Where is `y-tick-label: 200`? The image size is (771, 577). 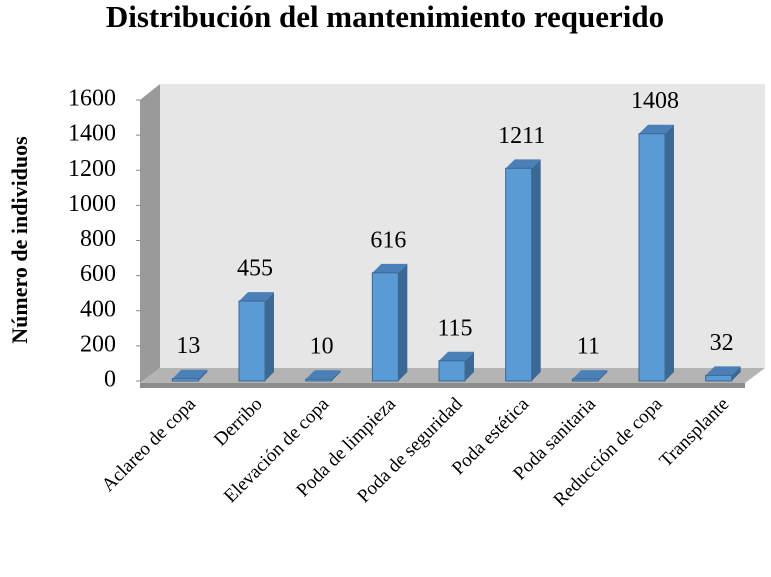 y-tick-label: 200 is located at coordinates (98, 344).